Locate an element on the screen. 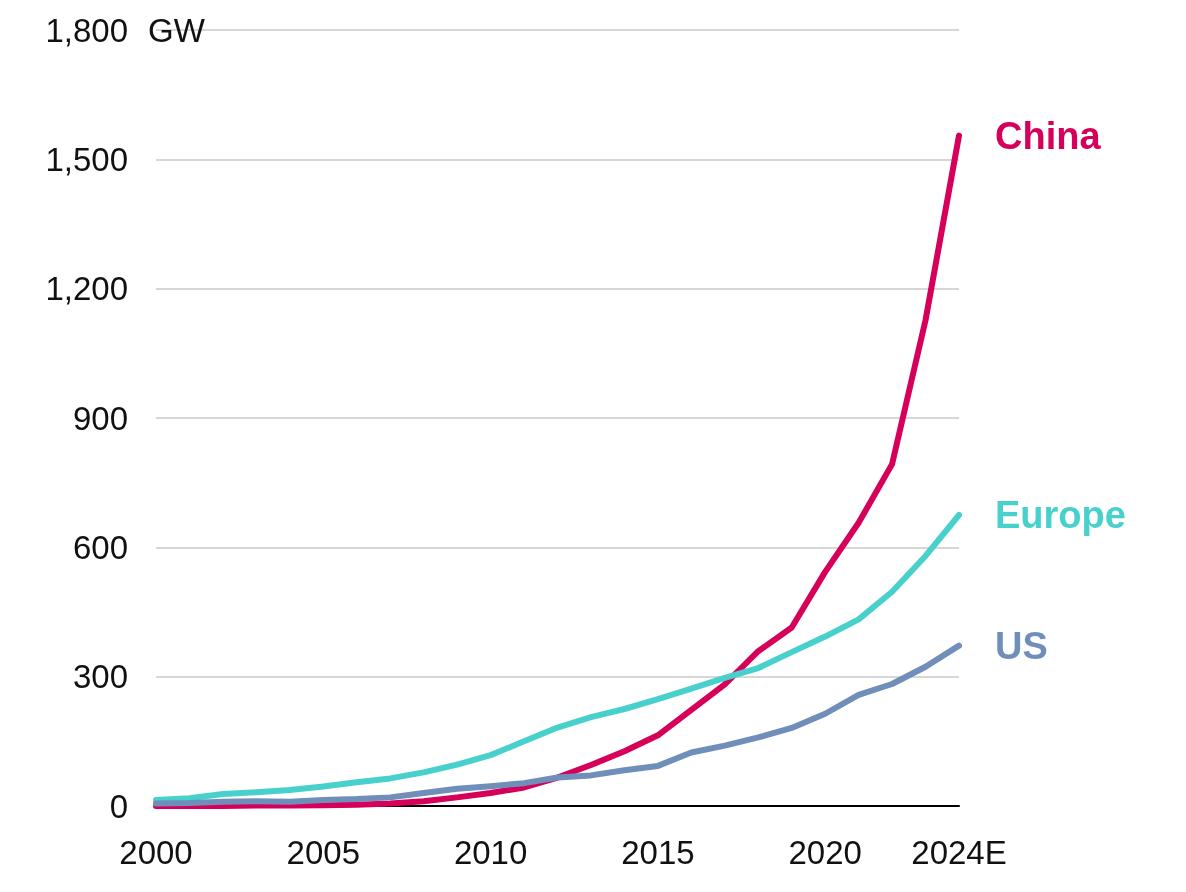 Image resolution: width=1186 pixels, height=892 pixels. y-tick-label: 1,200 is located at coordinates (86, 289).